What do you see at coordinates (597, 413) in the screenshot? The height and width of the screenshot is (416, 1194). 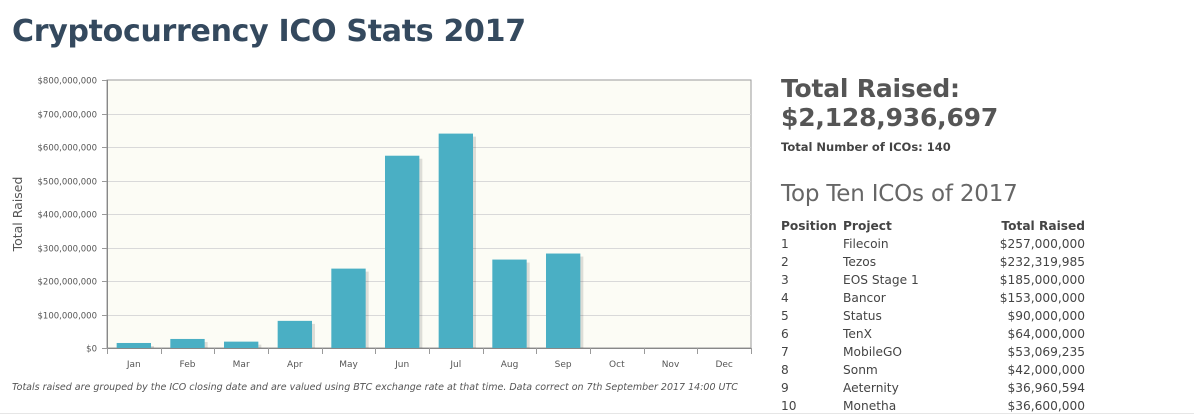 I see `bottom-divider` at bounding box center [597, 413].